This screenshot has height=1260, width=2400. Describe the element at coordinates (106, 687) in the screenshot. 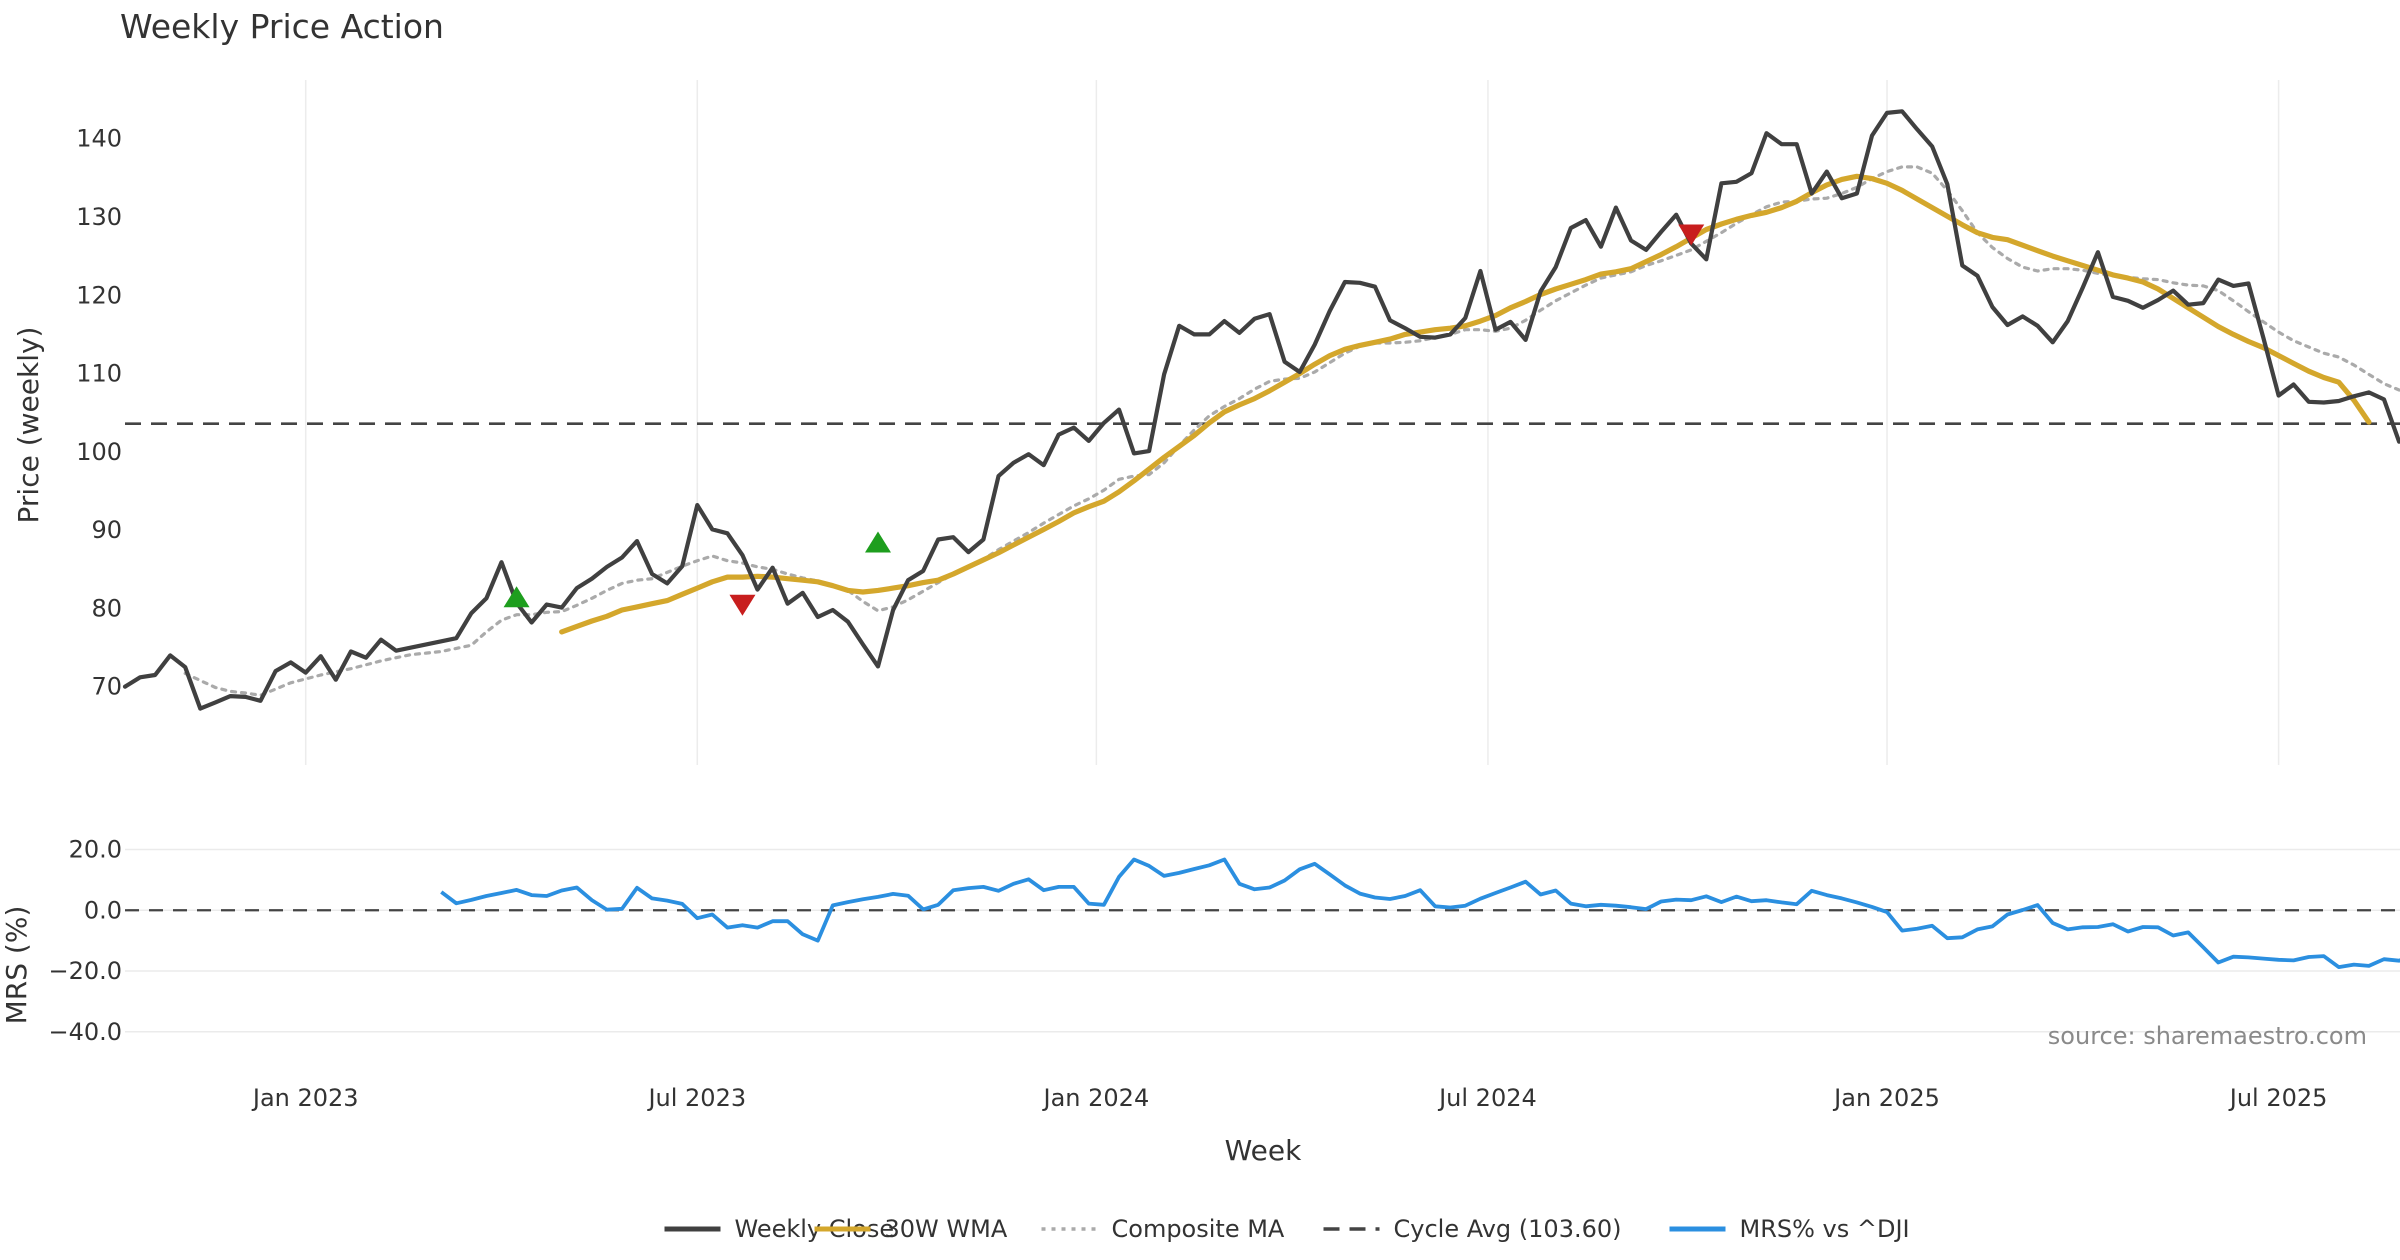

I see `price-y-tick-label: 70` at that location.